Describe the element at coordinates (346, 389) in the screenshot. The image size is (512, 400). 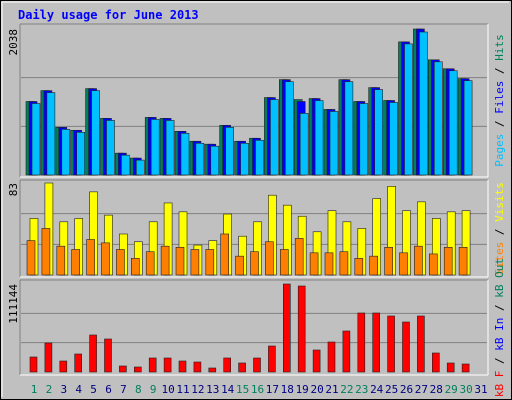
I see `x-tick-label: 22` at that location.